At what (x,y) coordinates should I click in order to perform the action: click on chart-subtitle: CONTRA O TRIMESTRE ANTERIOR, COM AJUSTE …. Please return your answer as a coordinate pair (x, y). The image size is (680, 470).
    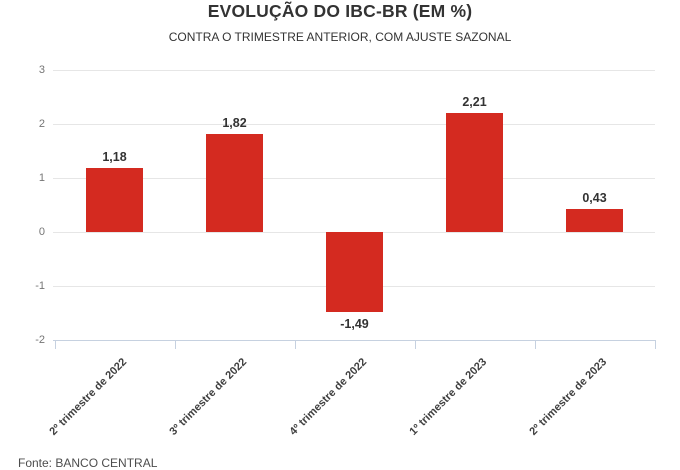
    Looking at the image, I should click on (340, 37).